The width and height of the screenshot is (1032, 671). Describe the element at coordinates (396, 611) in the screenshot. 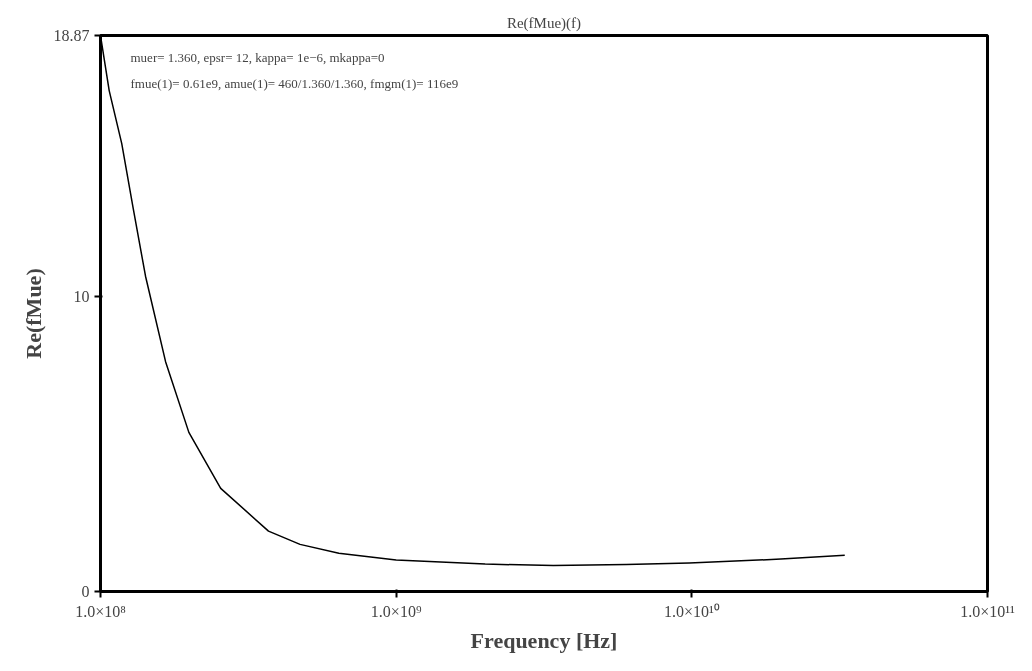

I see `x-tick-label: 1.0×10⁹` at that location.